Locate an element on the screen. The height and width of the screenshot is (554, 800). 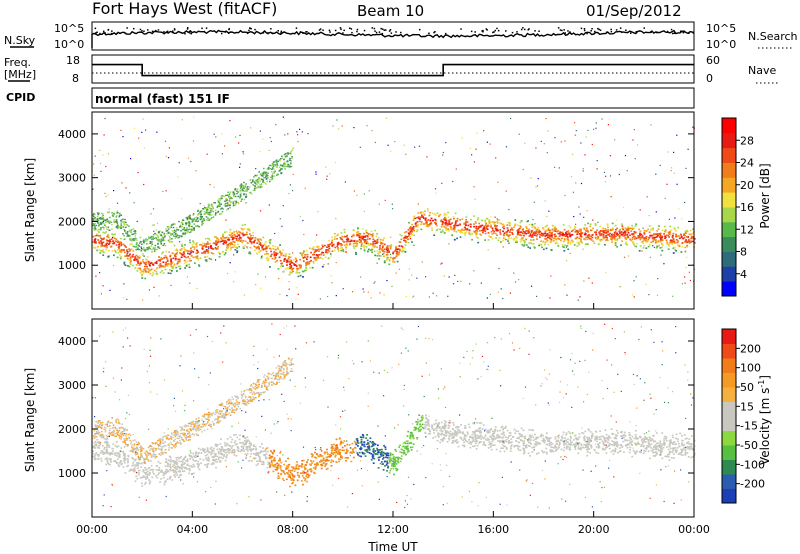
freq-tick-18: 18 is located at coordinates (73, 60).